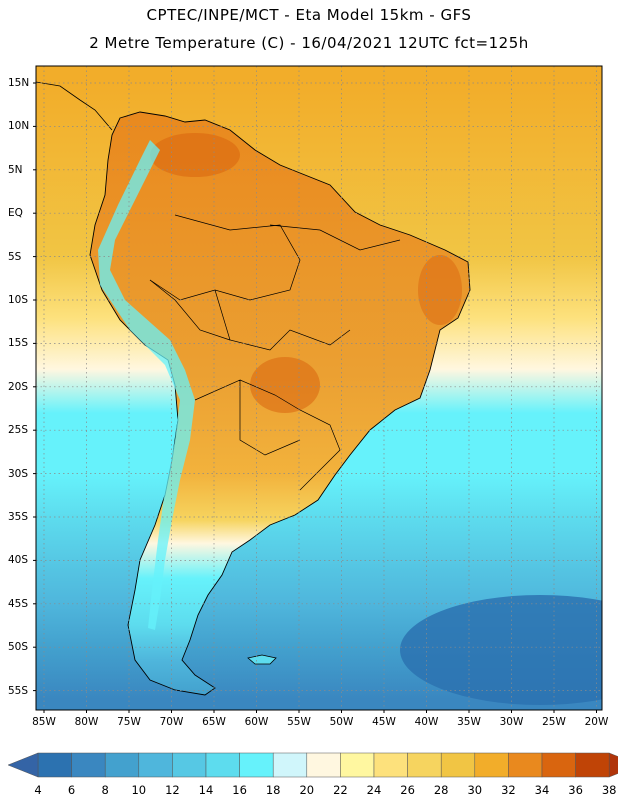 This screenshot has height=800, width=618. What do you see at coordinates (554, 722) in the screenshot?
I see `longitude-label: 25W` at bounding box center [554, 722].